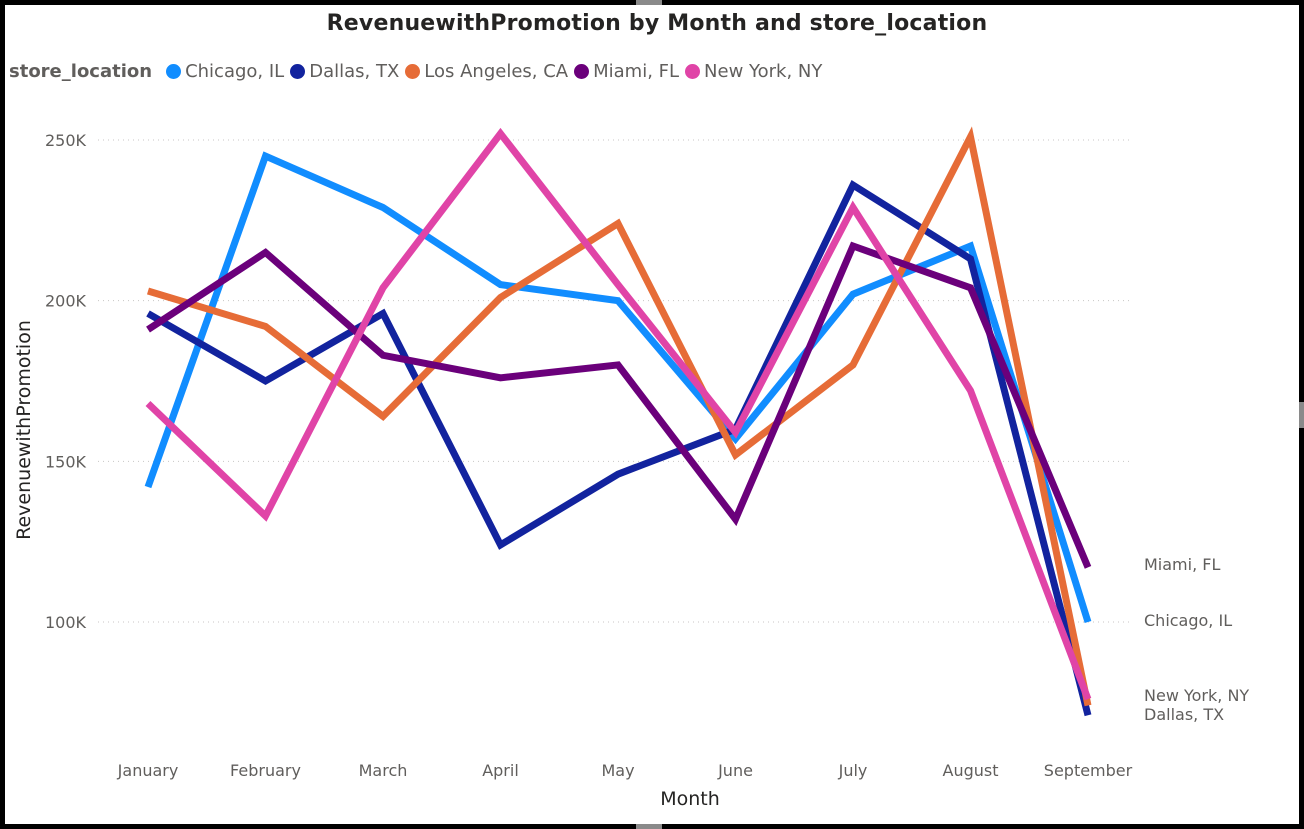  Describe the element at coordinates (636, 71) in the screenshot. I see `legend-label: Miami, FL` at that location.